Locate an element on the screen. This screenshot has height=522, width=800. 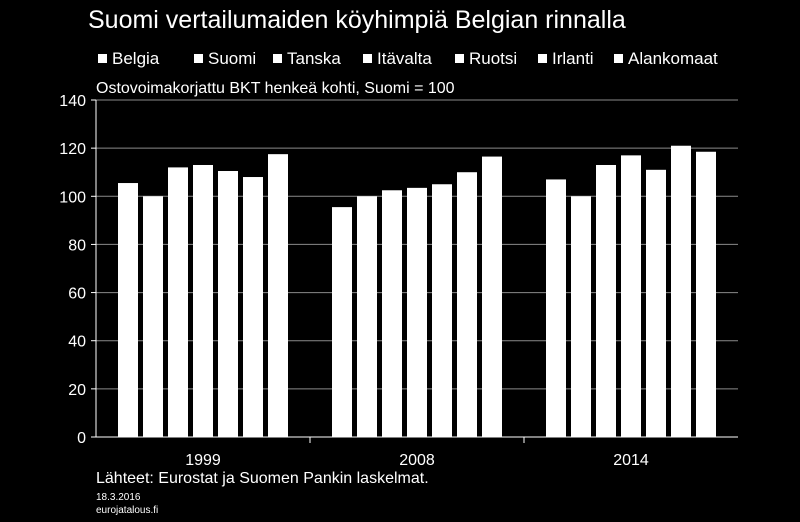
legend-item: Itävalta is located at coordinates (397, 59).